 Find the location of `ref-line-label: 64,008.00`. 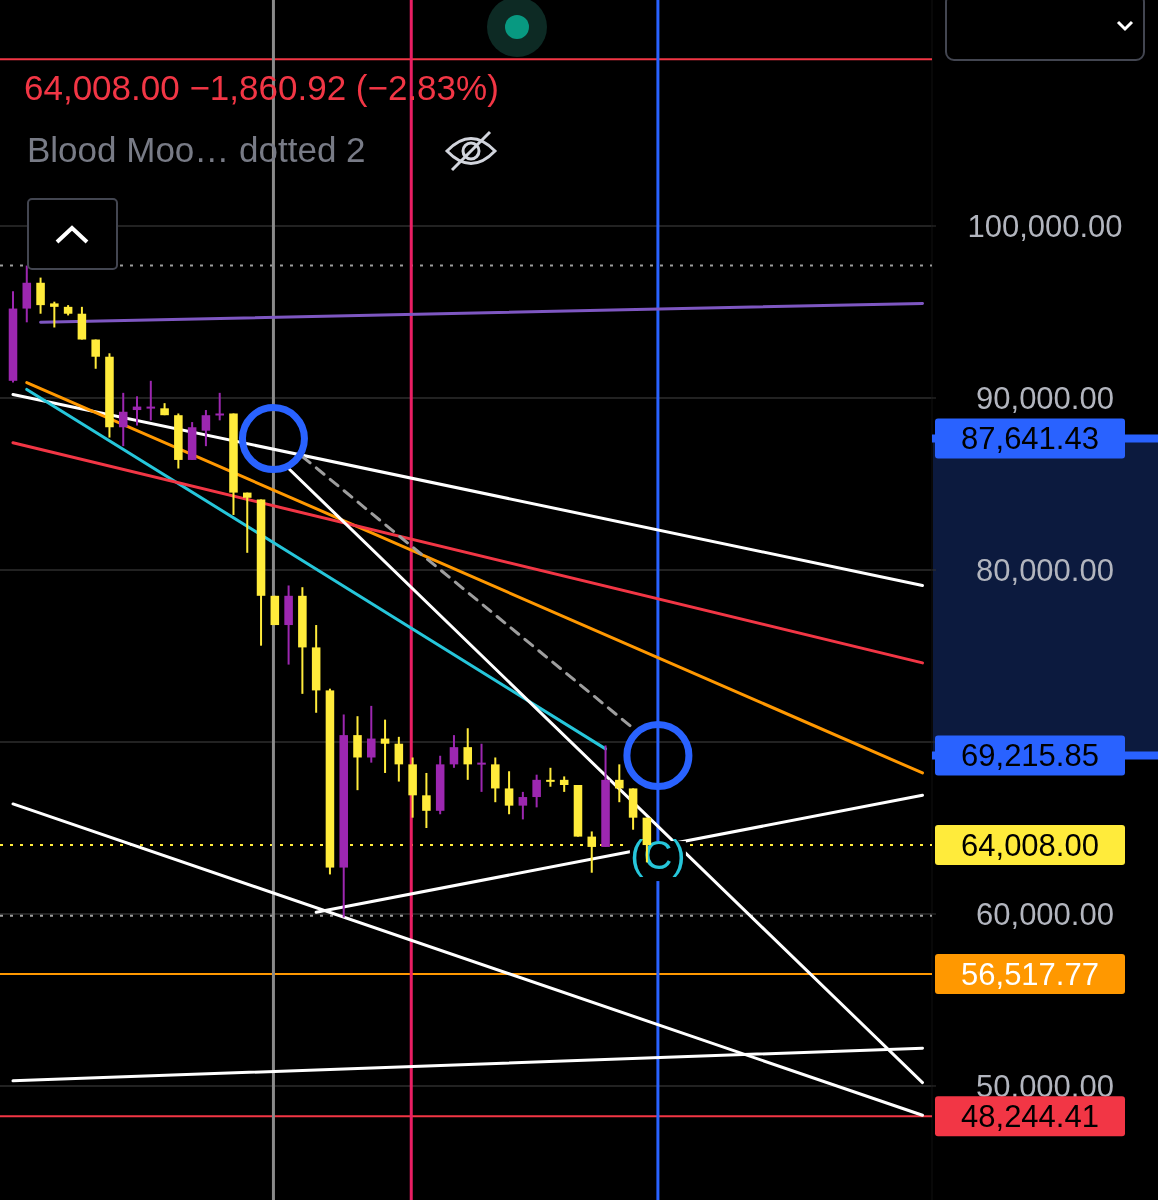

ref-line-label: 64,008.00 is located at coordinates (1030, 845).